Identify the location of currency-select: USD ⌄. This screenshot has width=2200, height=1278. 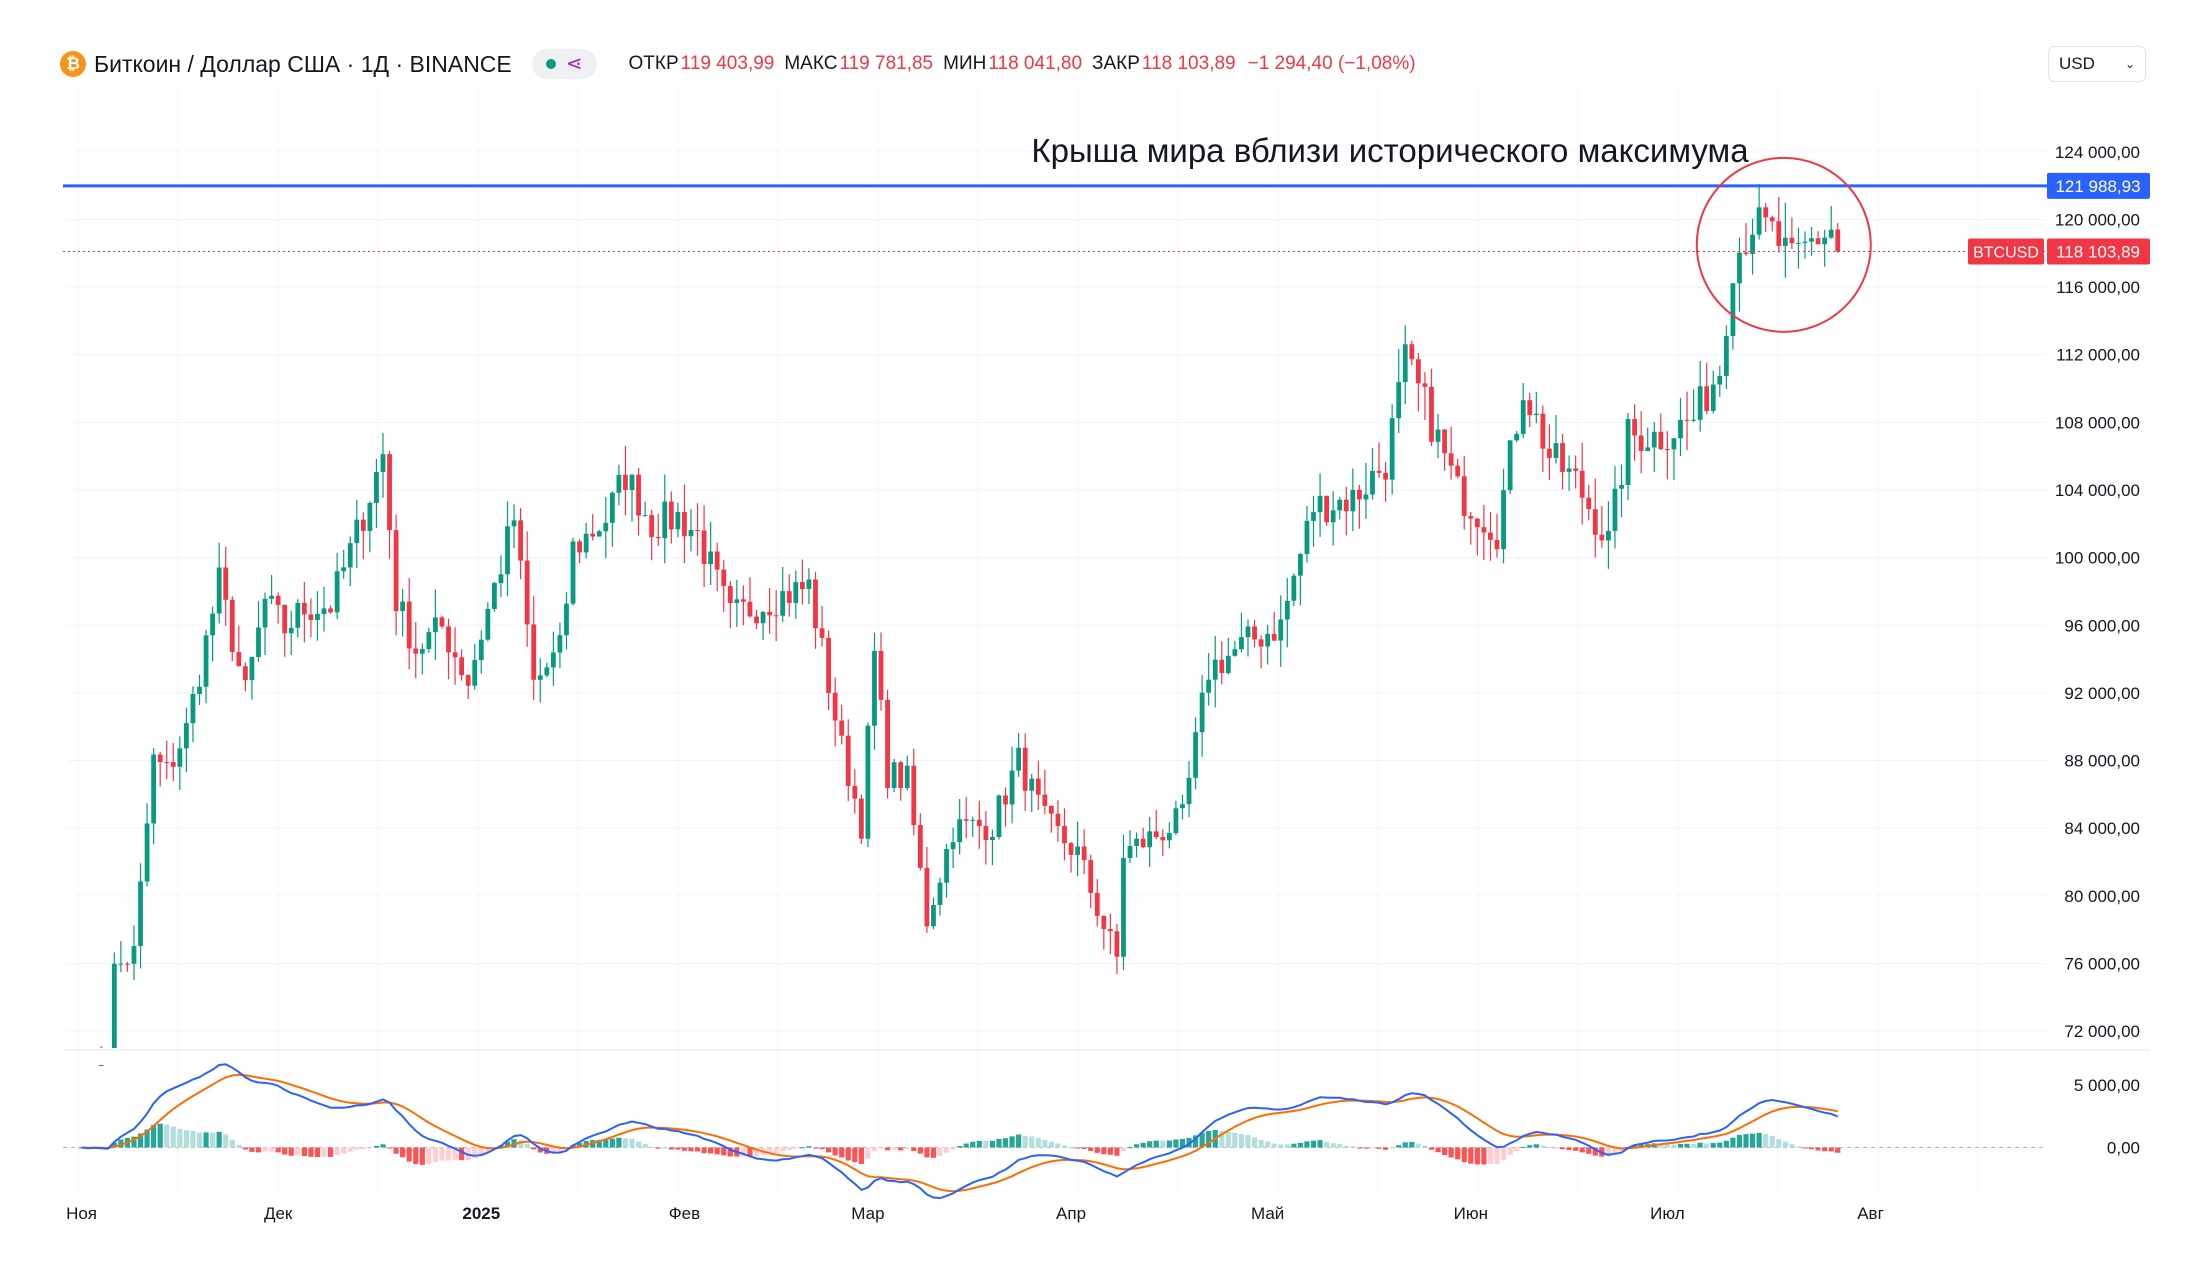
(2097, 64).